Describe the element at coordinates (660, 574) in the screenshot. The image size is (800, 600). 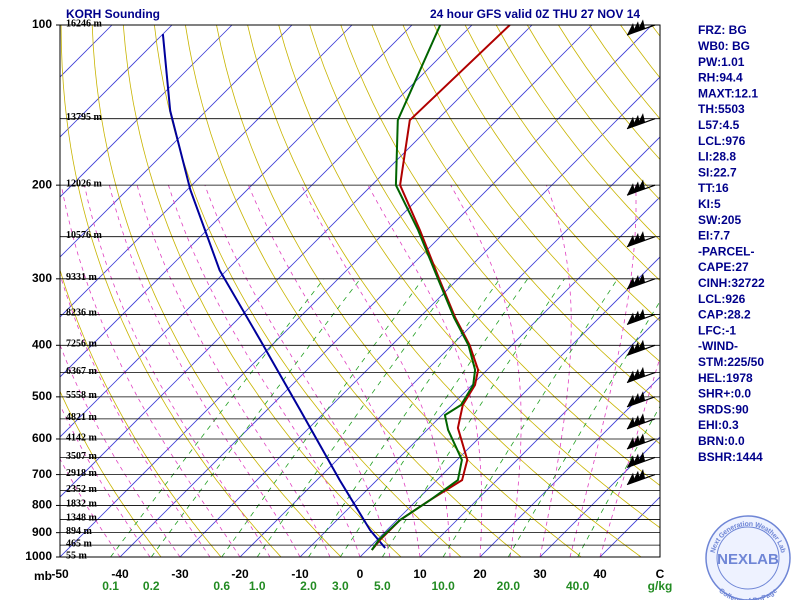
I see `x-axis-label: C` at that location.